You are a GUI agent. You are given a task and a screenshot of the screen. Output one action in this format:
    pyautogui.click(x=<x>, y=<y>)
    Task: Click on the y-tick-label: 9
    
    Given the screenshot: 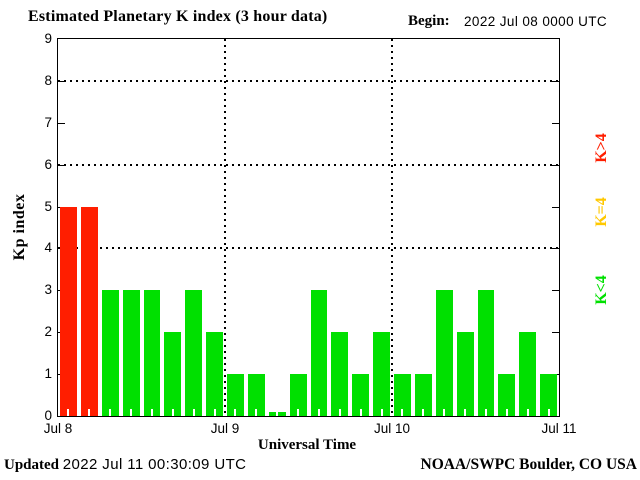 What is the action you would take?
    pyautogui.click(x=48, y=38)
    